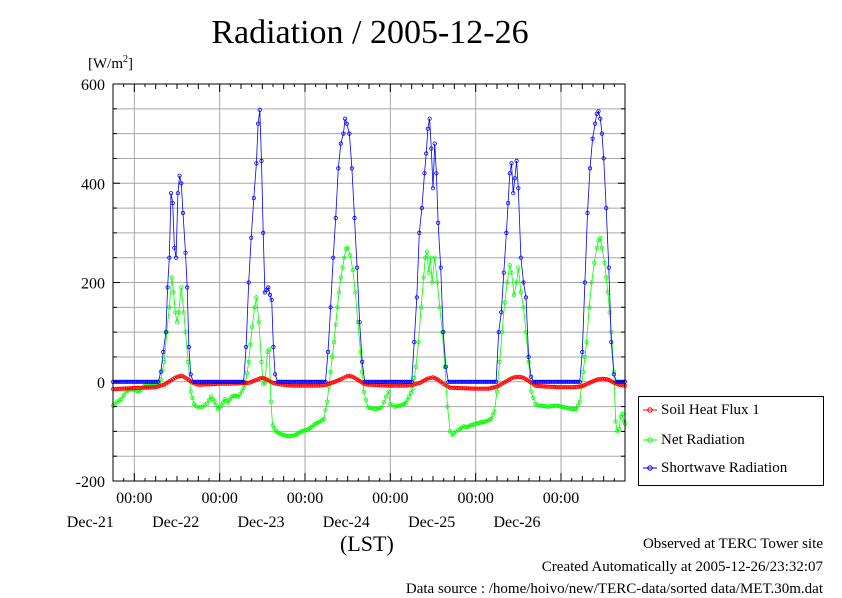 The image size is (842, 598). I want to click on y-tick-label: 200, so click(93, 284).